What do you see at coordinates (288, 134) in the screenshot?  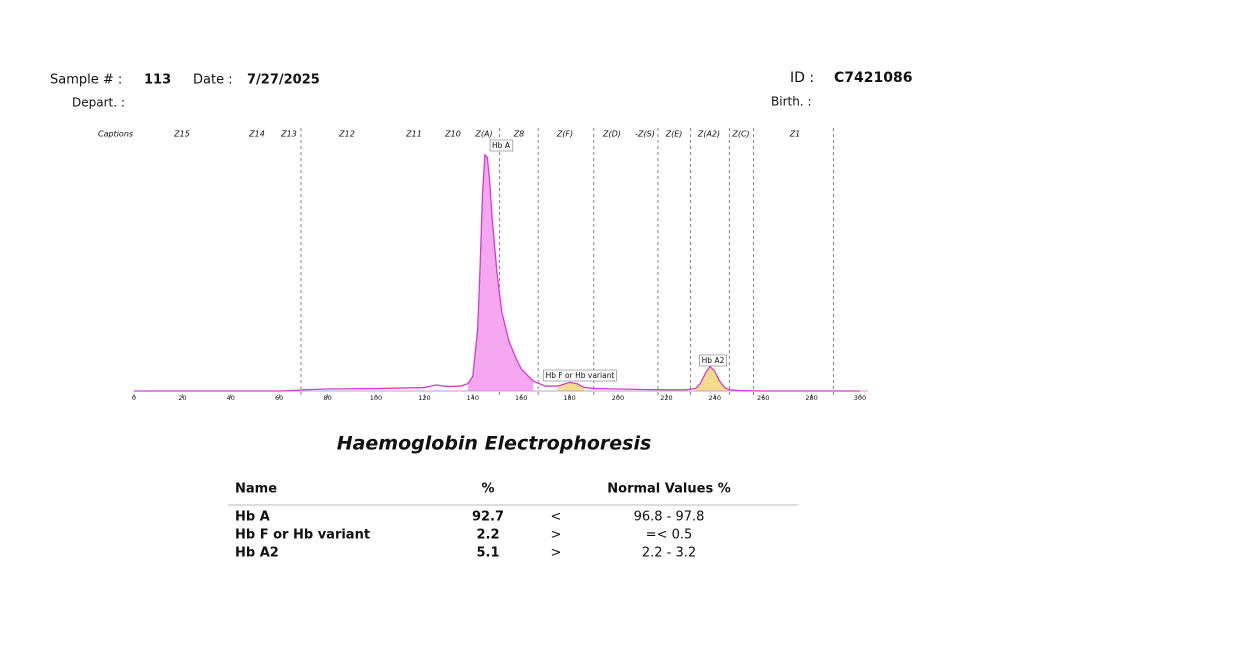 I see `zone-caption: Z13` at bounding box center [288, 134].